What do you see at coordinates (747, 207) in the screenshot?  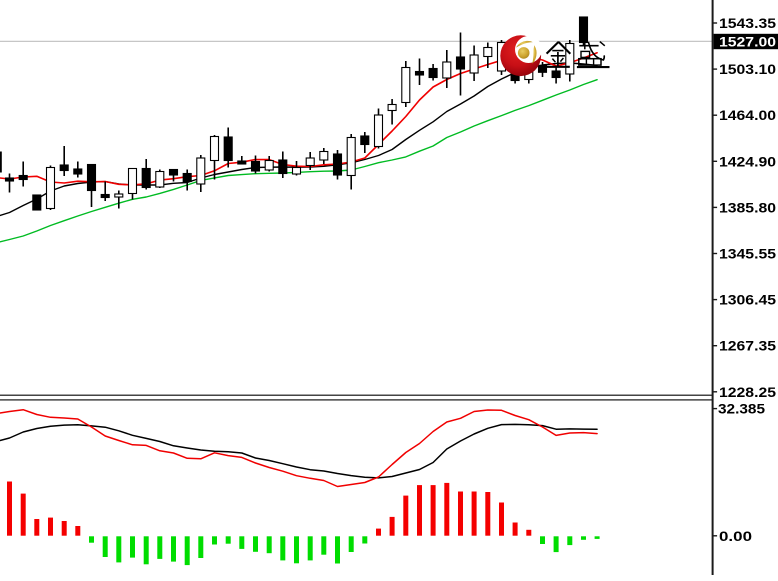 I see `svg-text: 1385.80` at bounding box center [747, 207].